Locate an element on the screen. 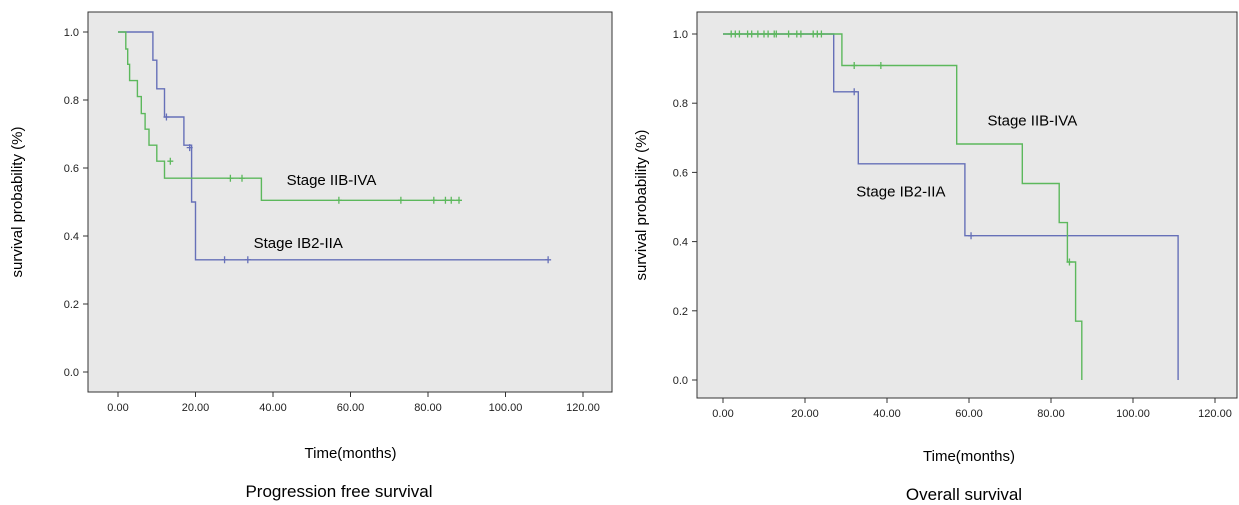  chart-caption: Progression free survival is located at coordinates (338, 491).